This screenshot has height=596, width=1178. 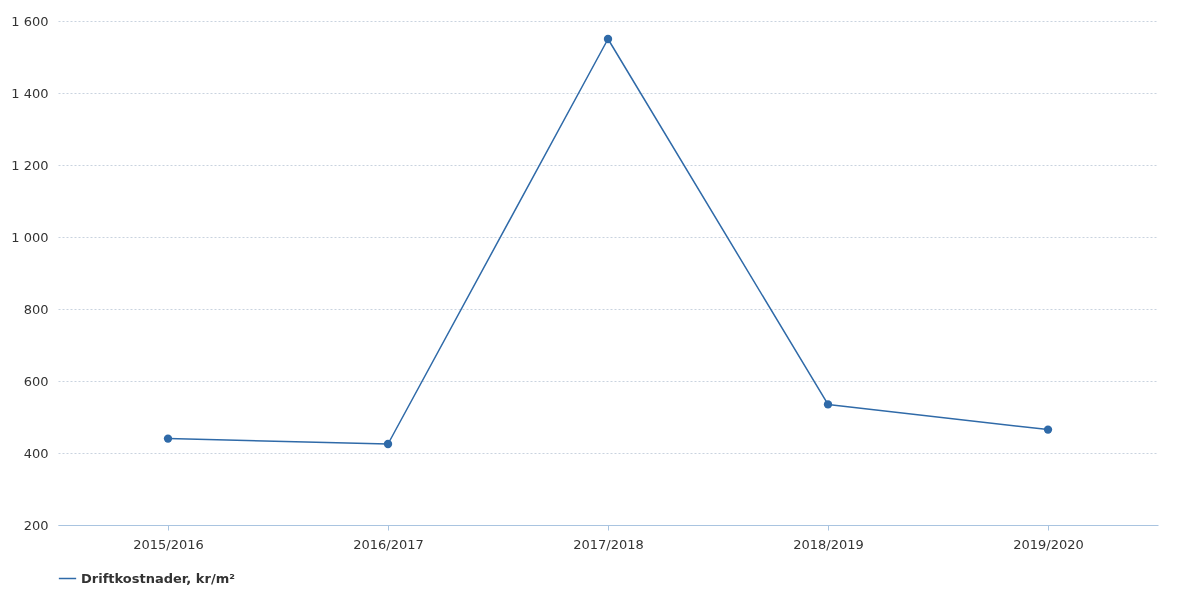 I want to click on y-tick-label: 1 600, so click(x=30, y=21).